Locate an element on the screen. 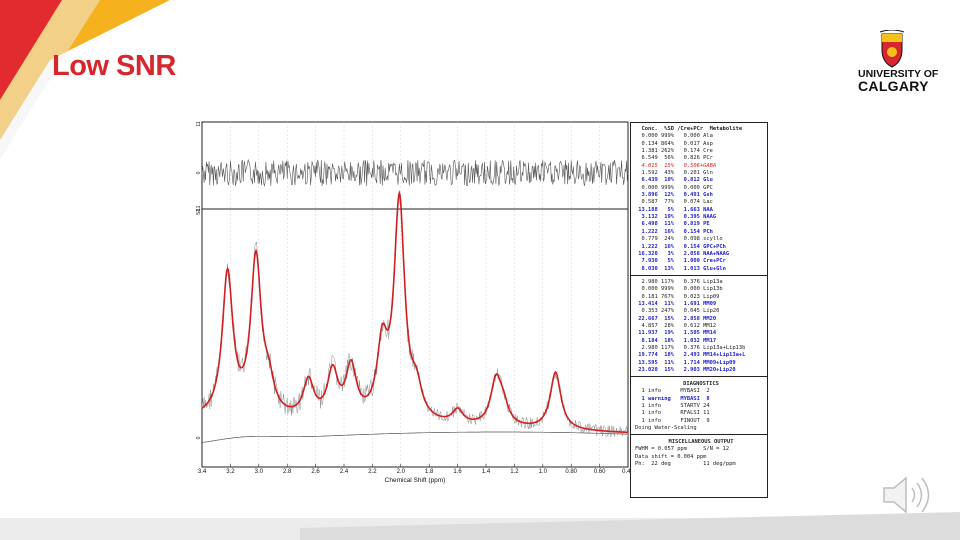  main-tick-label: 0 is located at coordinates (199, 437).